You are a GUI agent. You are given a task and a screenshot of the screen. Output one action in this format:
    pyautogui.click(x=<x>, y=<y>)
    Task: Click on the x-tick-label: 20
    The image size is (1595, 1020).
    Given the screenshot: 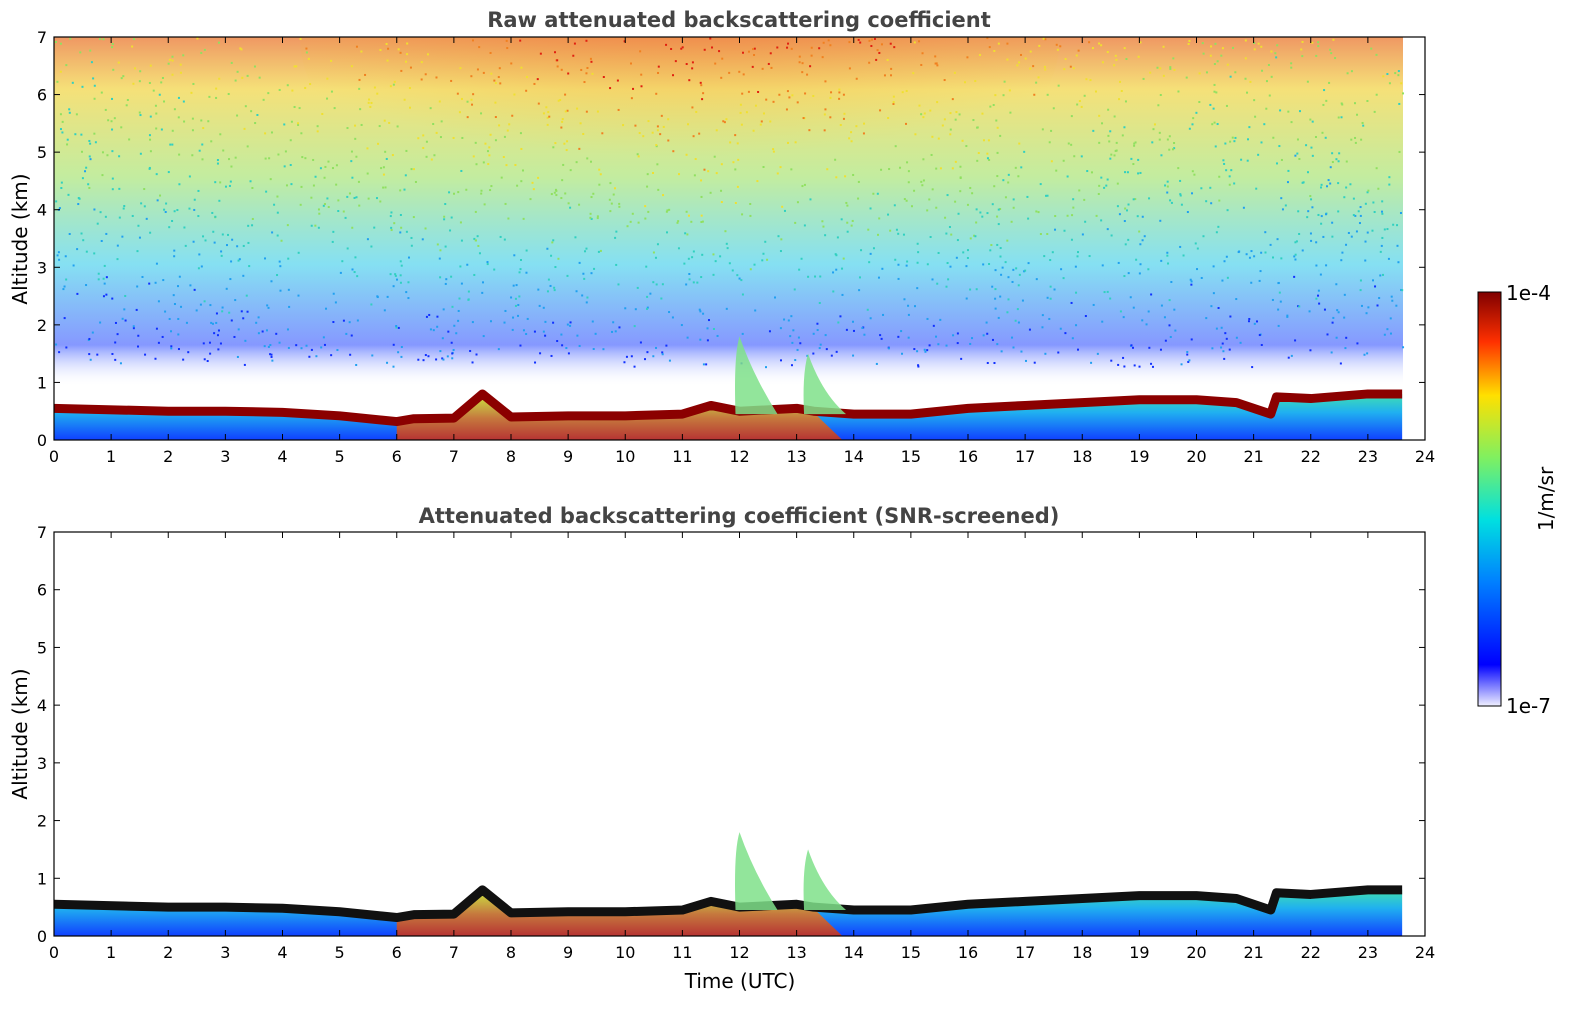 What is the action you would take?
    pyautogui.click(x=1196, y=952)
    